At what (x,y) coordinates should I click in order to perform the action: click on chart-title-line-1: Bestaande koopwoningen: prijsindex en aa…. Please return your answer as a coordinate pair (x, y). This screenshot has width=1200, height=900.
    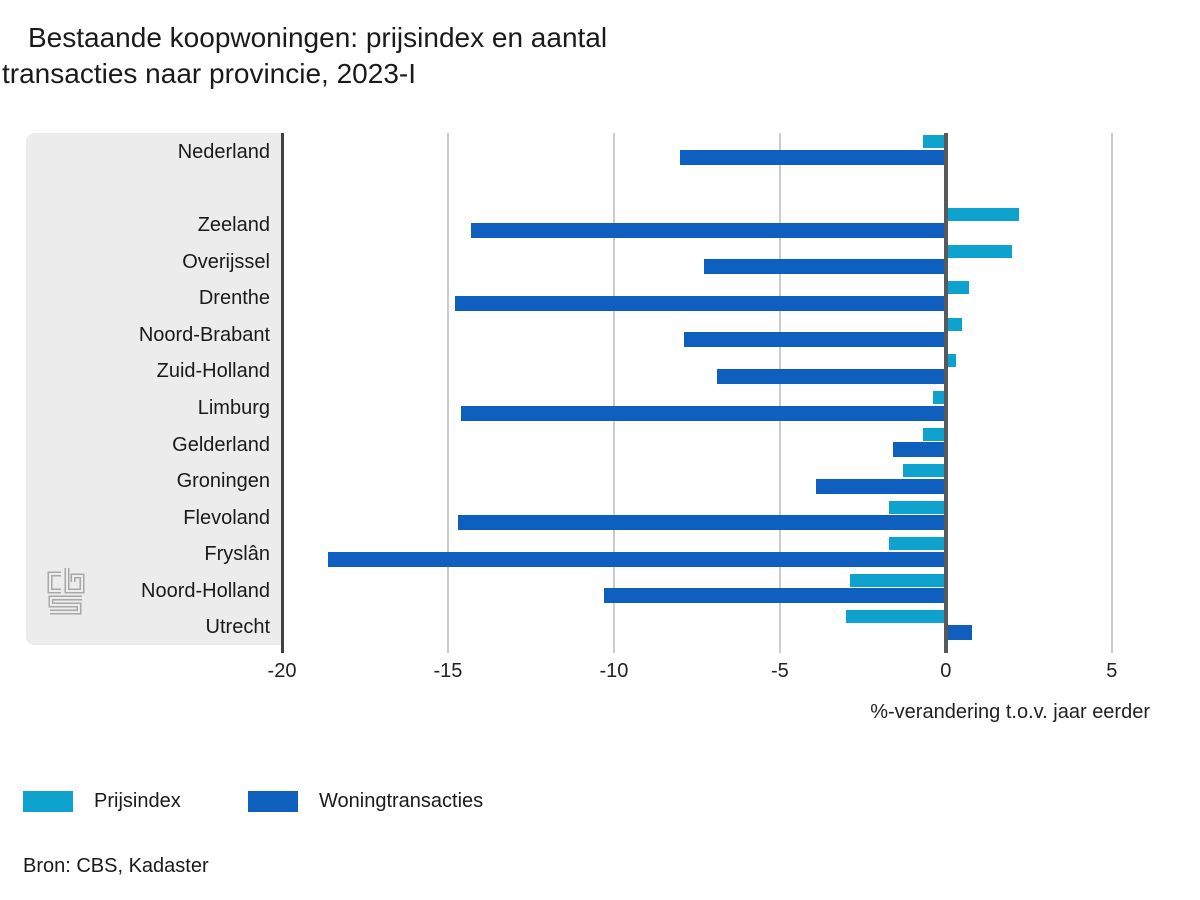
    Looking at the image, I should click on (318, 37).